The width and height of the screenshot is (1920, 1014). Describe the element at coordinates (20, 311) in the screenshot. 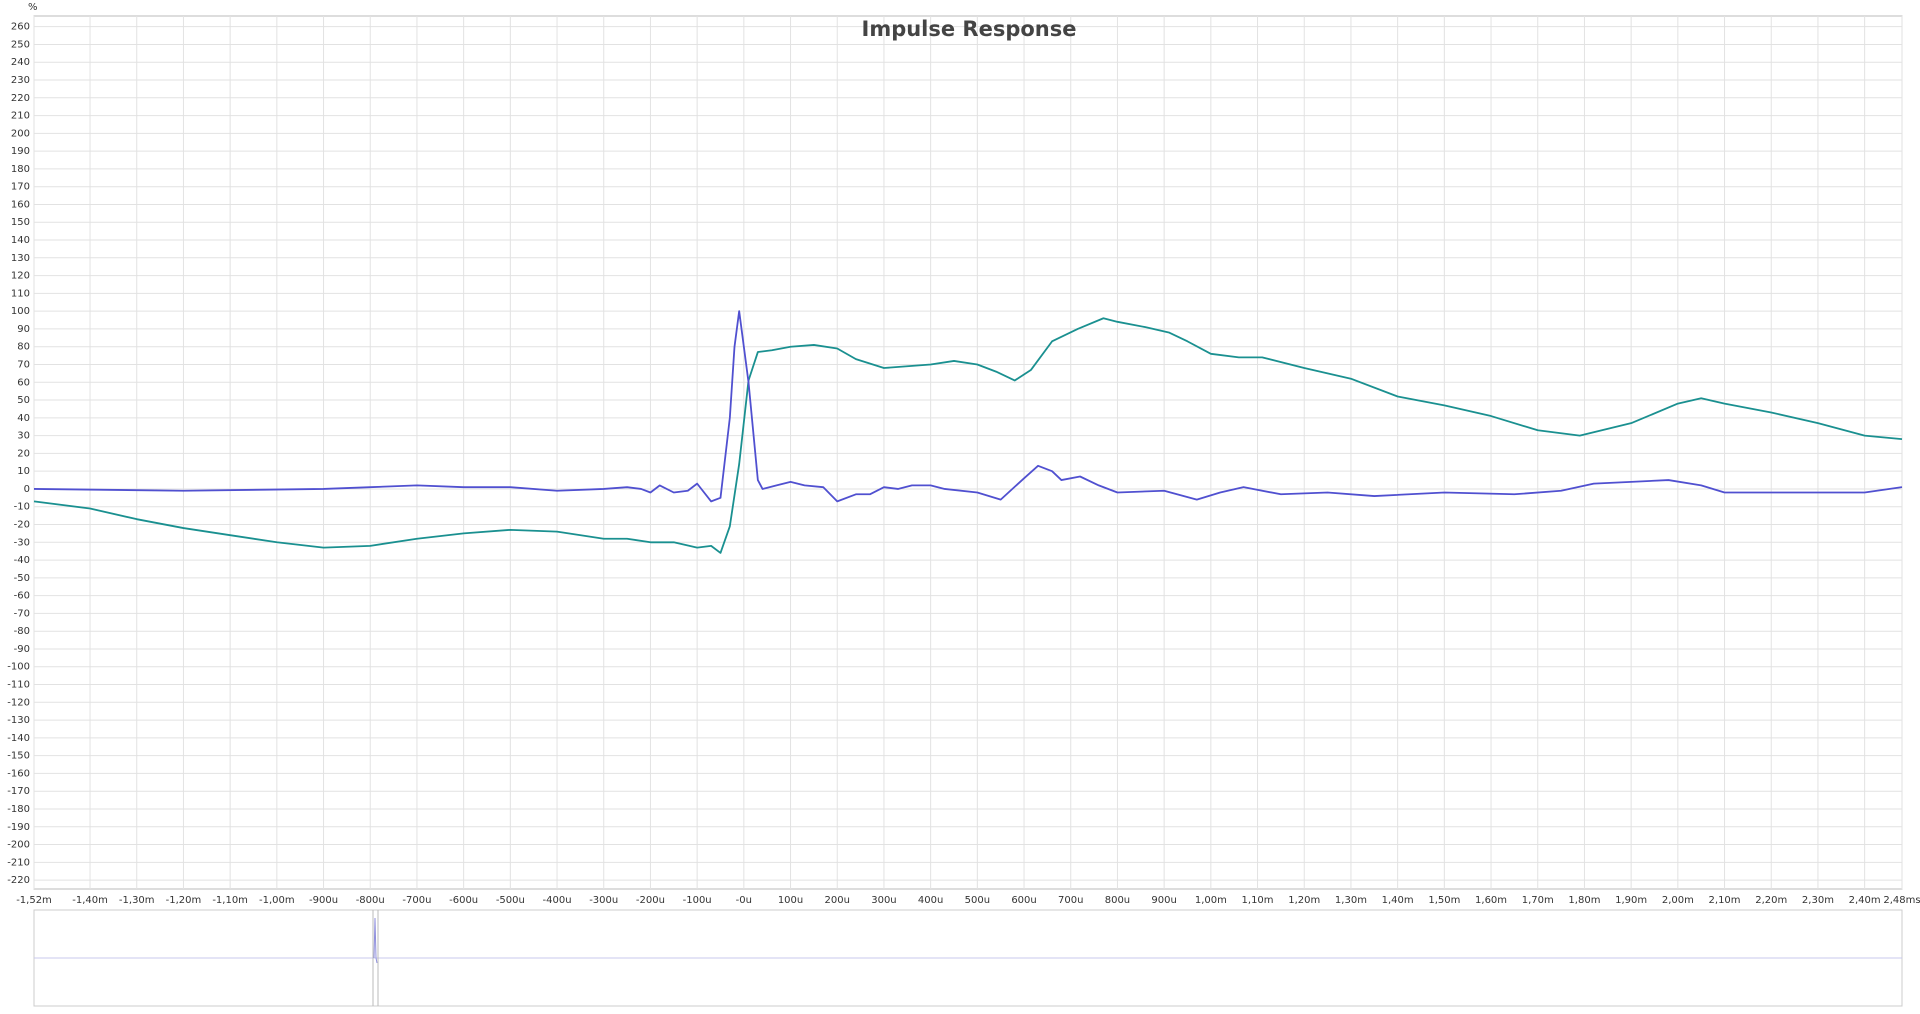

I see `y-tick-label: 100` at that location.